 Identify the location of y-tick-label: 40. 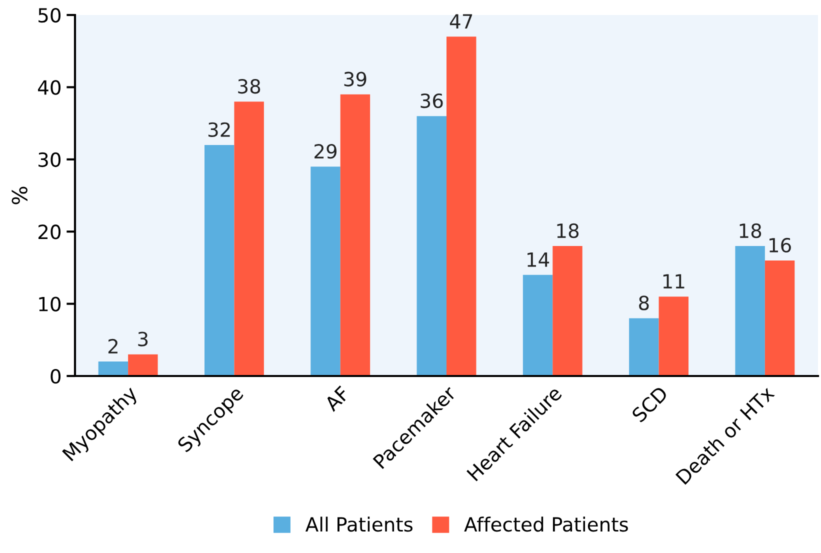
(49, 87).